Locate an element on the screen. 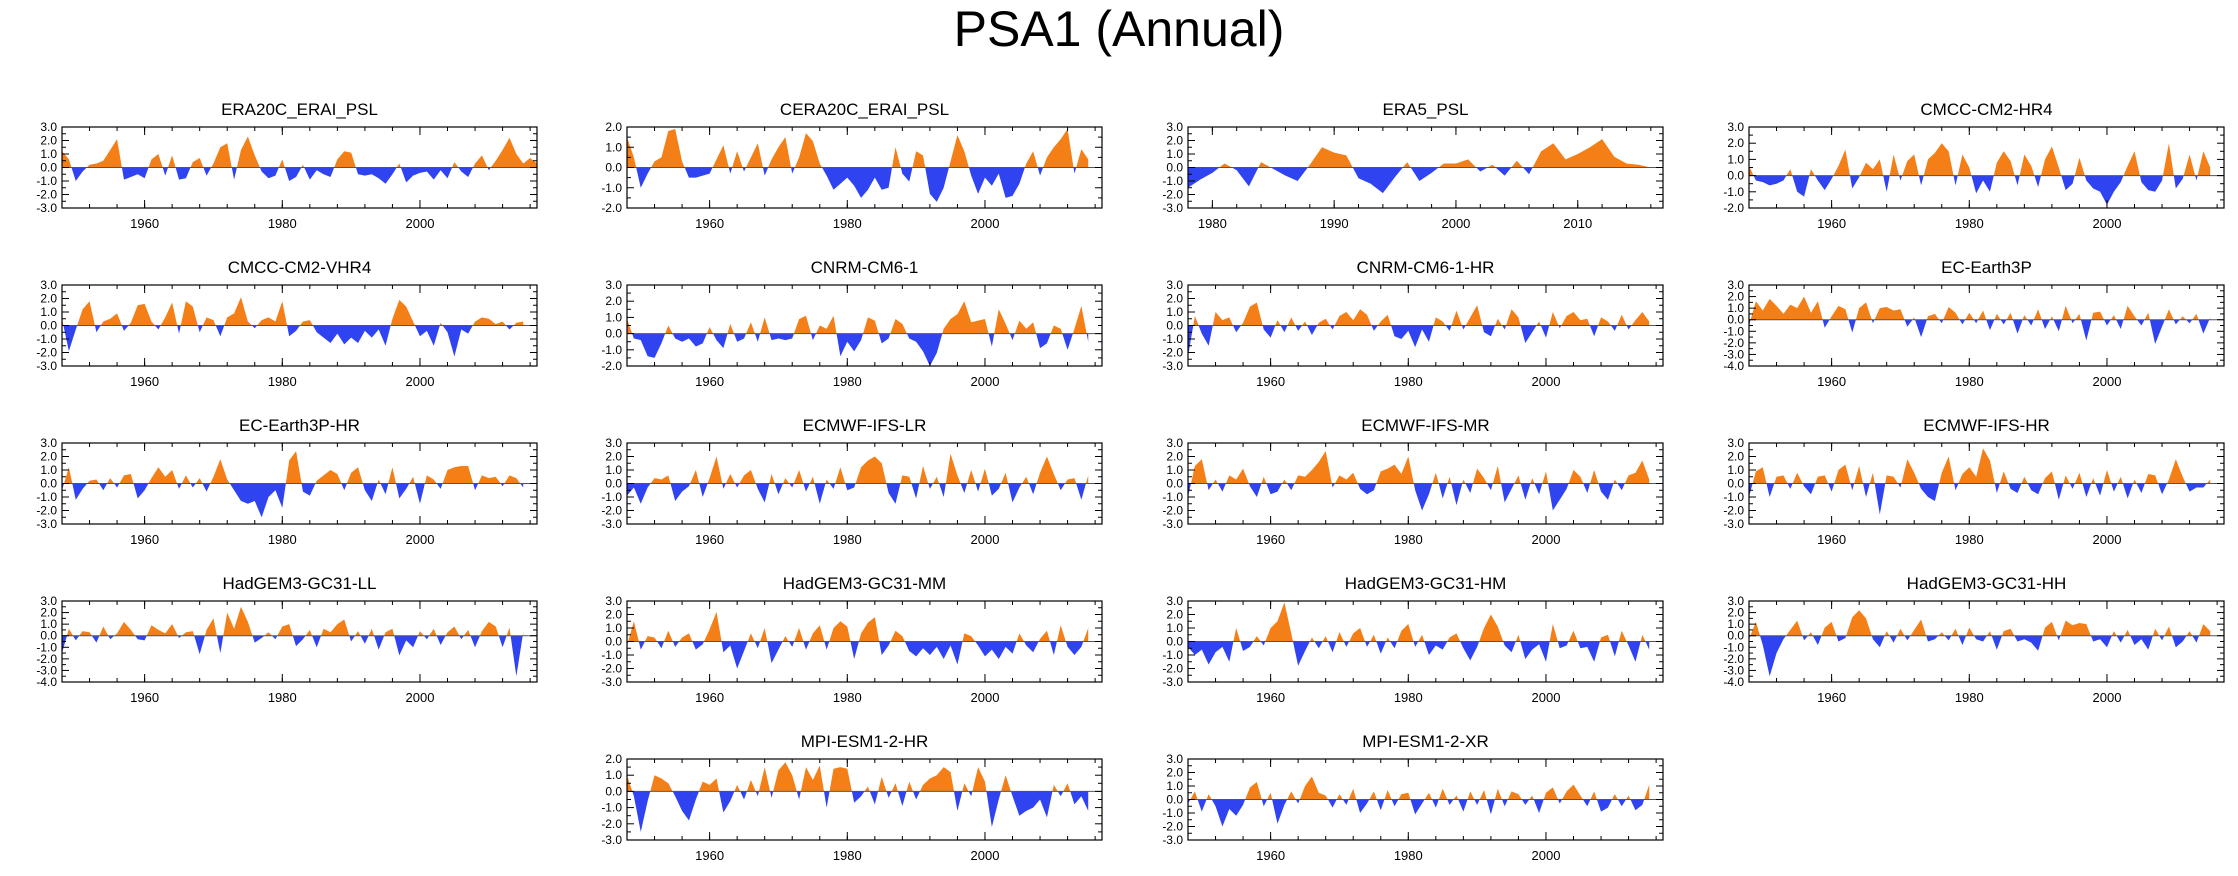  y-tick-label: 2.0 is located at coordinates (1174, 457).